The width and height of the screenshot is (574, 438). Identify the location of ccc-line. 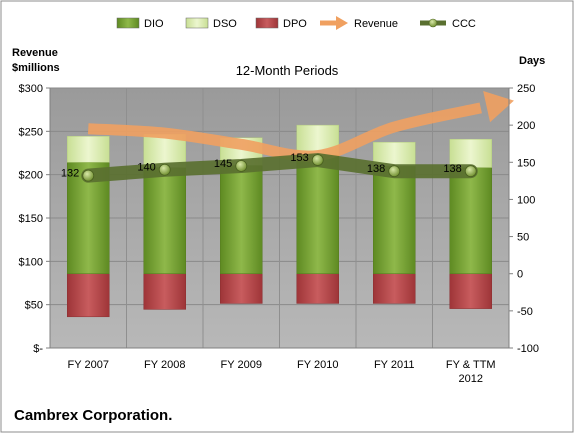
(279, 168).